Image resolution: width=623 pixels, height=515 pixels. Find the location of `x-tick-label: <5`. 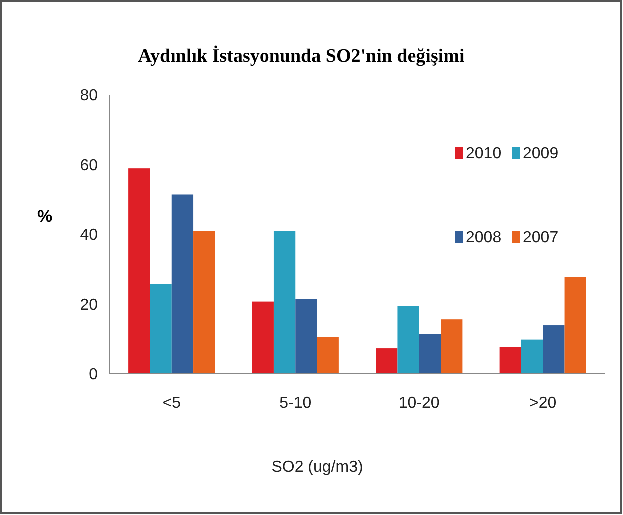

x-tick-label: <5 is located at coordinates (172, 403).